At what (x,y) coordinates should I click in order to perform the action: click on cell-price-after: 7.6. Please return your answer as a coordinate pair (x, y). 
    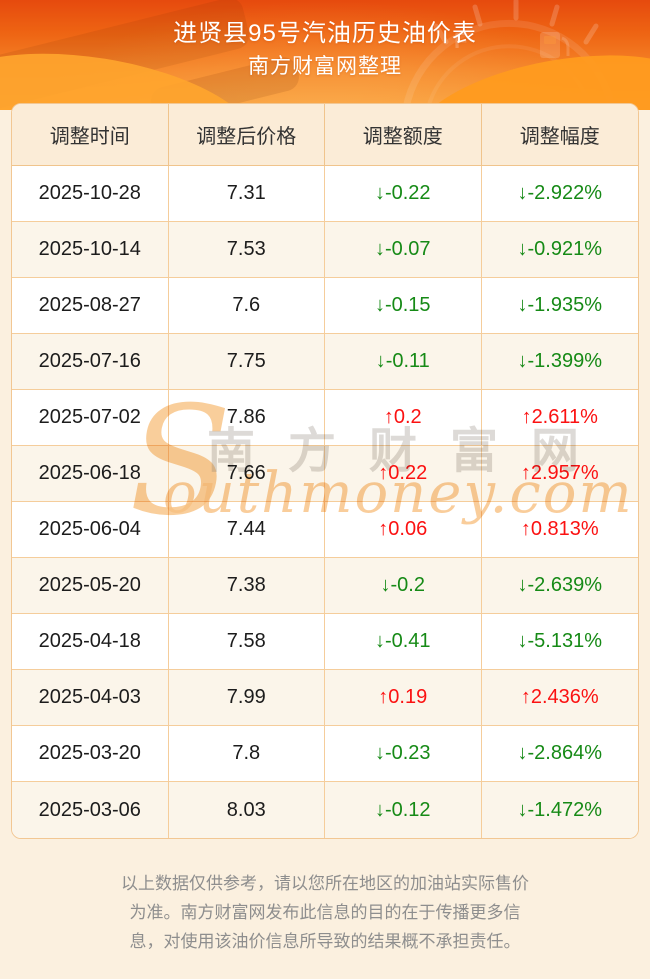
    Looking at the image, I should click on (246, 306).